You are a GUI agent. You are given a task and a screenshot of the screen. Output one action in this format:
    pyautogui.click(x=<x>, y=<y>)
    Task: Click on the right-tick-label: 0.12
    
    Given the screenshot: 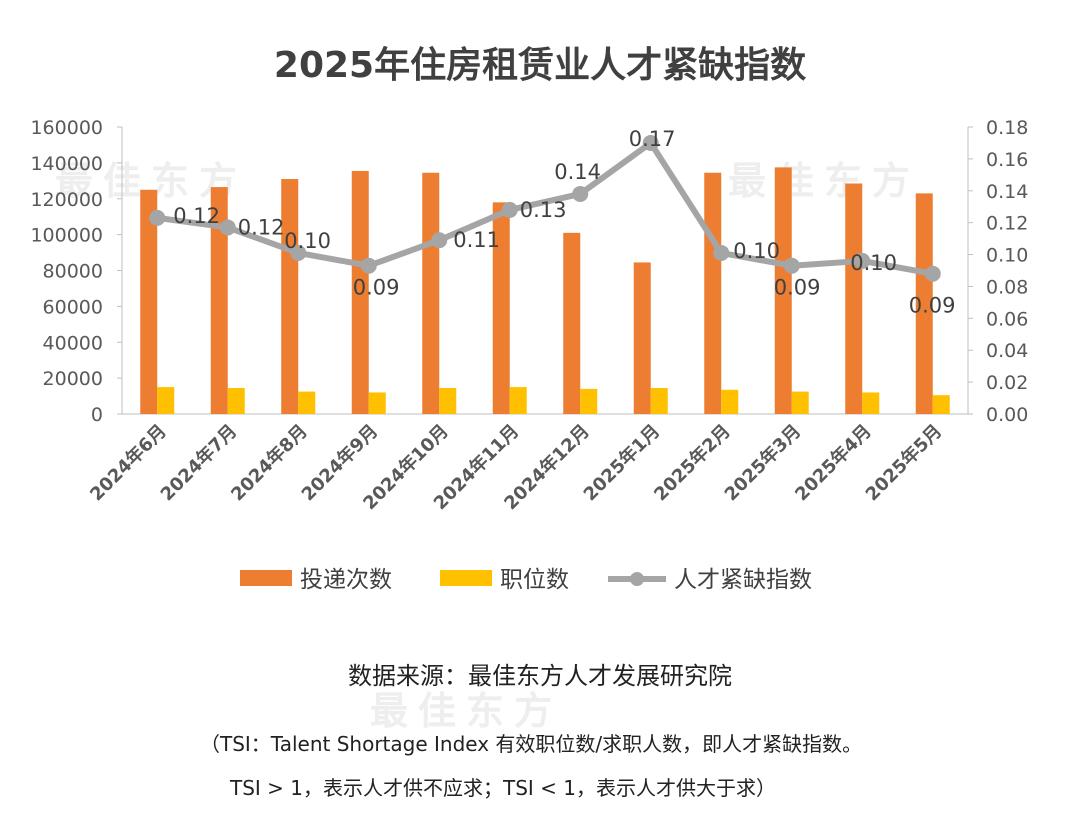 What is the action you would take?
    pyautogui.click(x=1007, y=224)
    